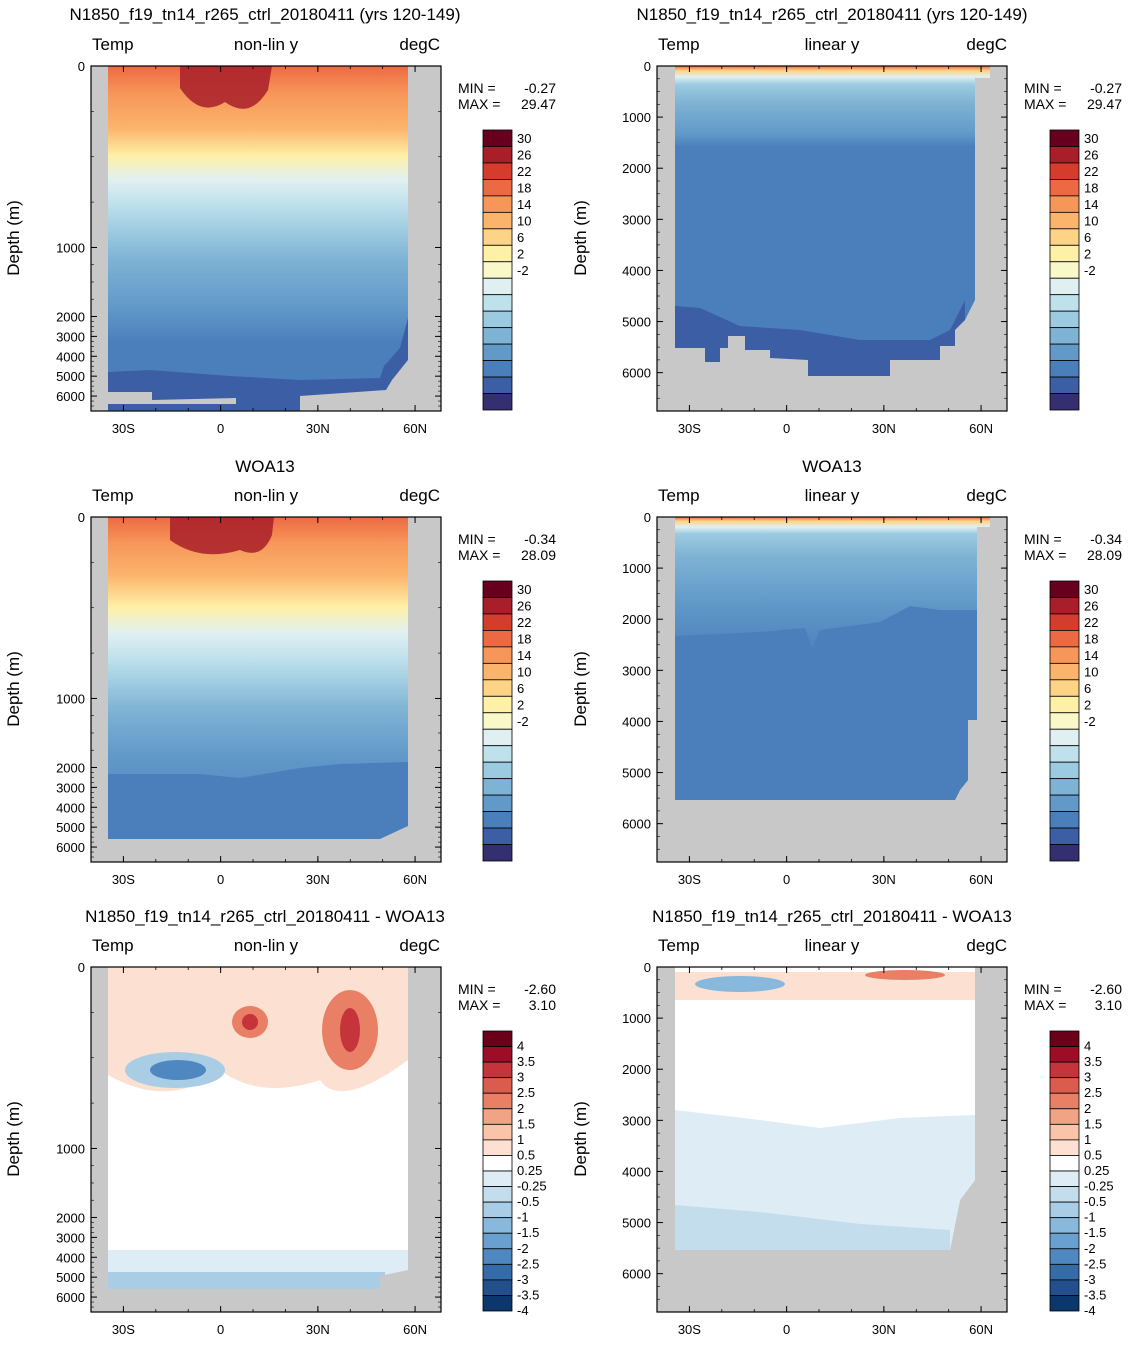 The width and height of the screenshot is (1130, 1354). I want to click on ocean-field, so click(265, 238).